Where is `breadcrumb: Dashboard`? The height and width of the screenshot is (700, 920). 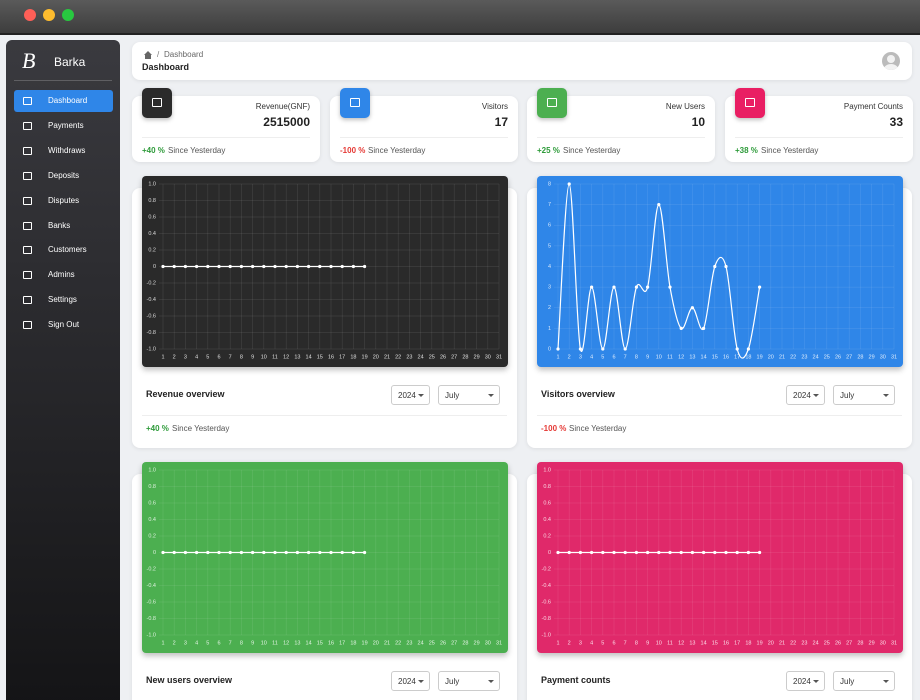
breadcrumb: Dashboard is located at coordinates (184, 54).